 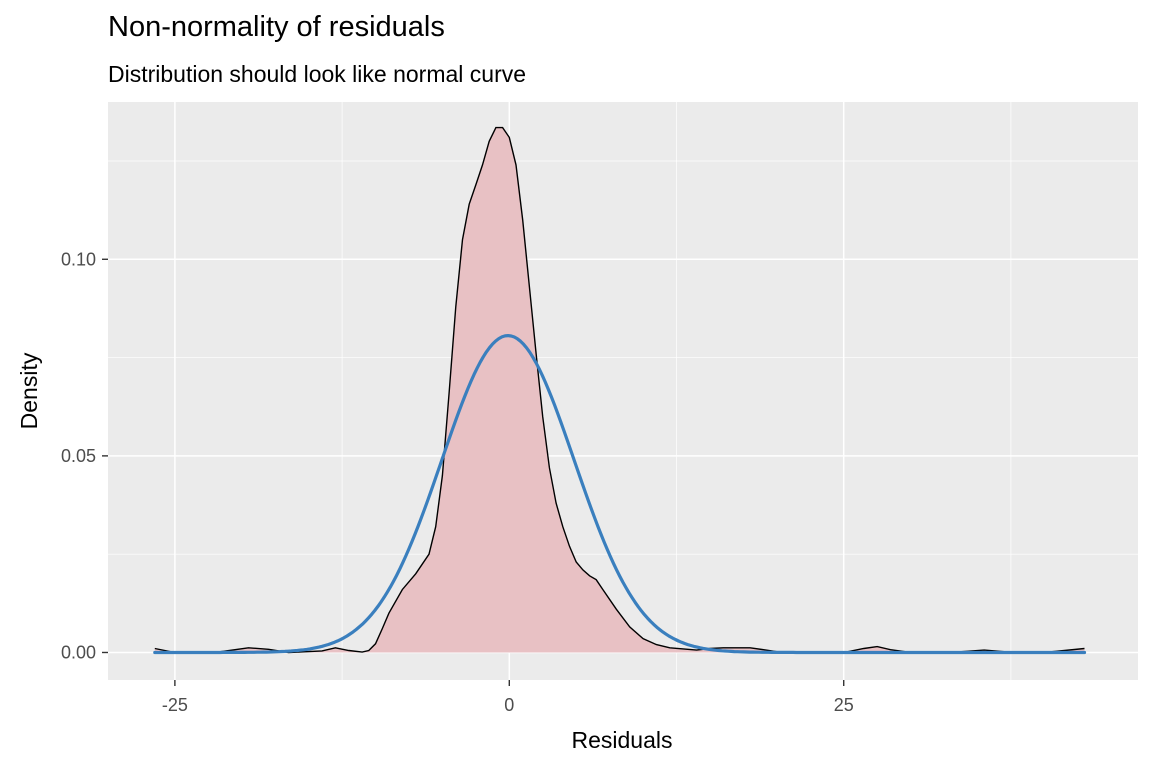 What do you see at coordinates (78, 652) in the screenshot?
I see `y-tick-label: 0.00` at bounding box center [78, 652].